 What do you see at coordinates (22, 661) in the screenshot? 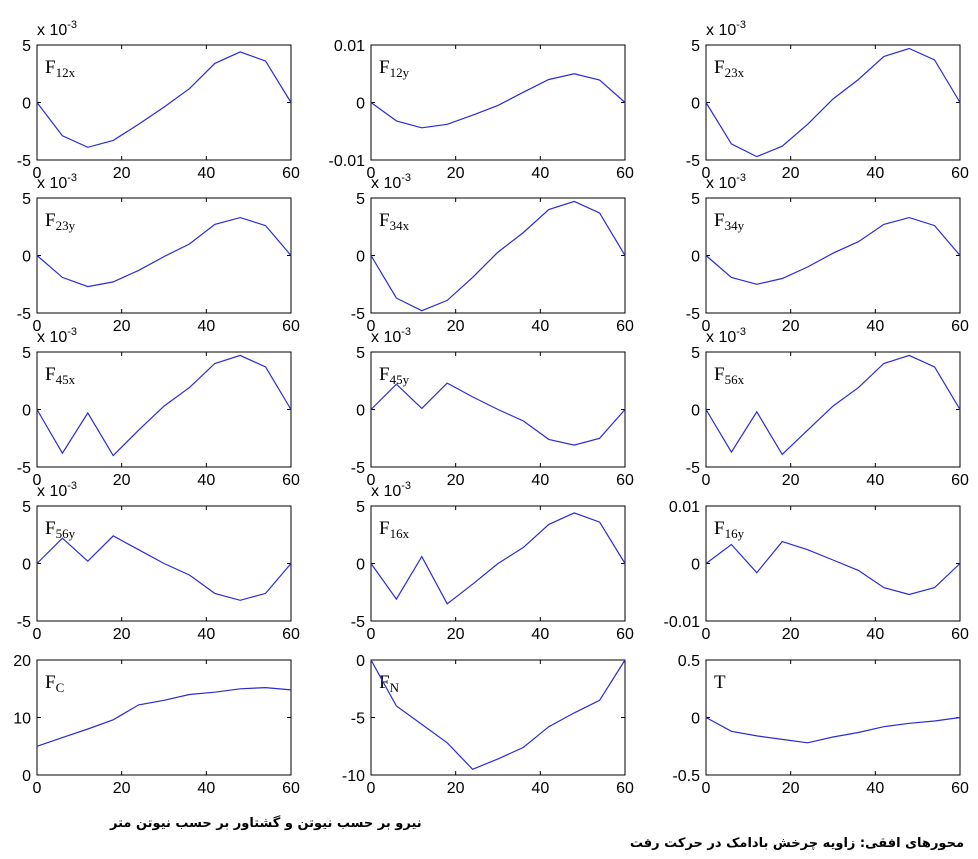
I see `y-tick-label: 20` at bounding box center [22, 661].